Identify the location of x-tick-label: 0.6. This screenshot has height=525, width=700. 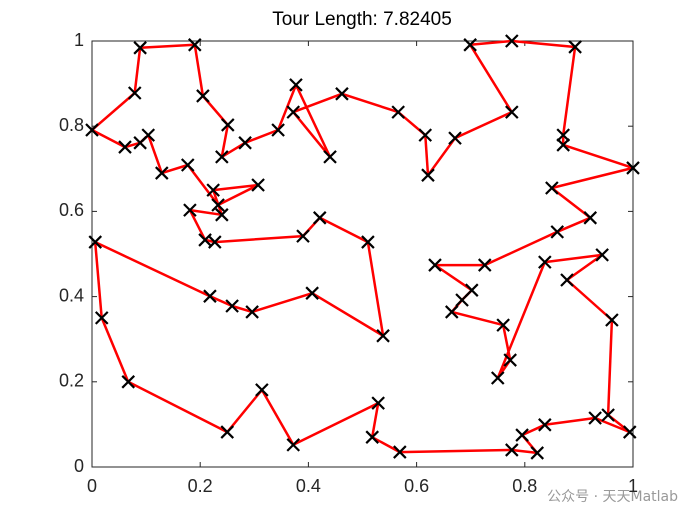
(416, 486).